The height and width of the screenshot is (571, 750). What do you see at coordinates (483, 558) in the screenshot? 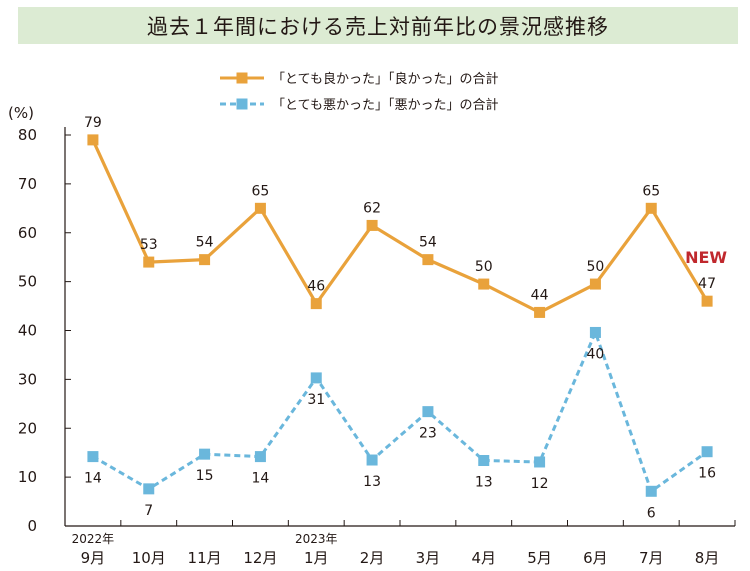
I see `x-tick-label: 4月` at bounding box center [483, 558].